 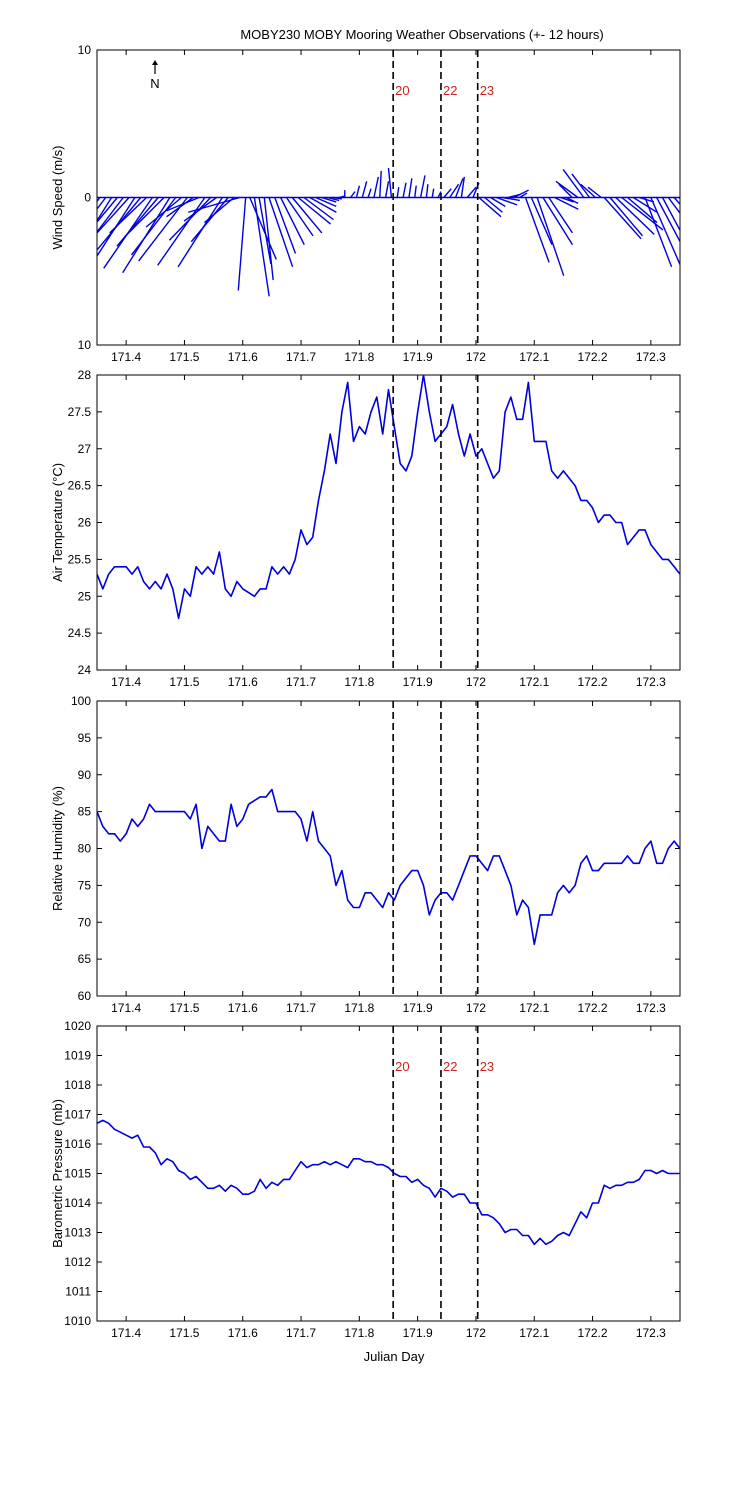 I want to click on y-tick-label: 24.5, so click(x=80, y=633).